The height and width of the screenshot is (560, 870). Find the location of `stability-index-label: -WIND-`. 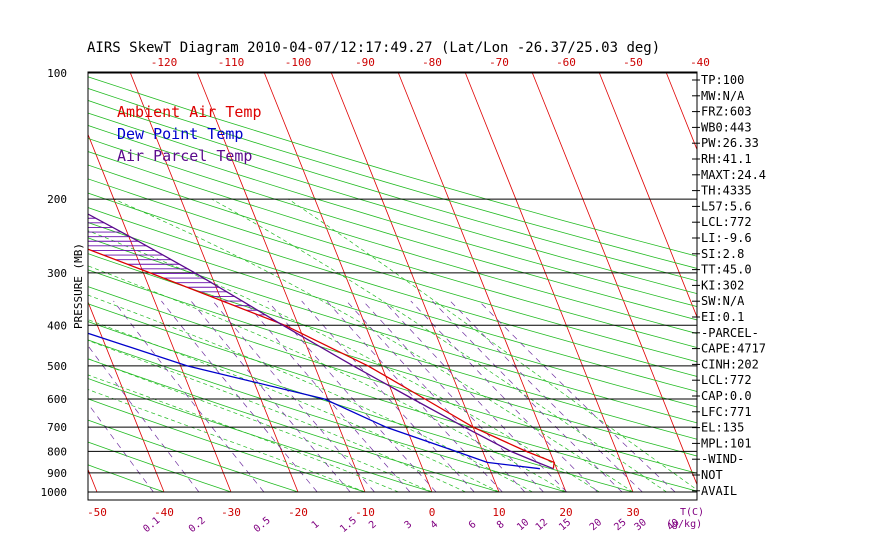

stability-index-label: -WIND- is located at coordinates (722, 459).